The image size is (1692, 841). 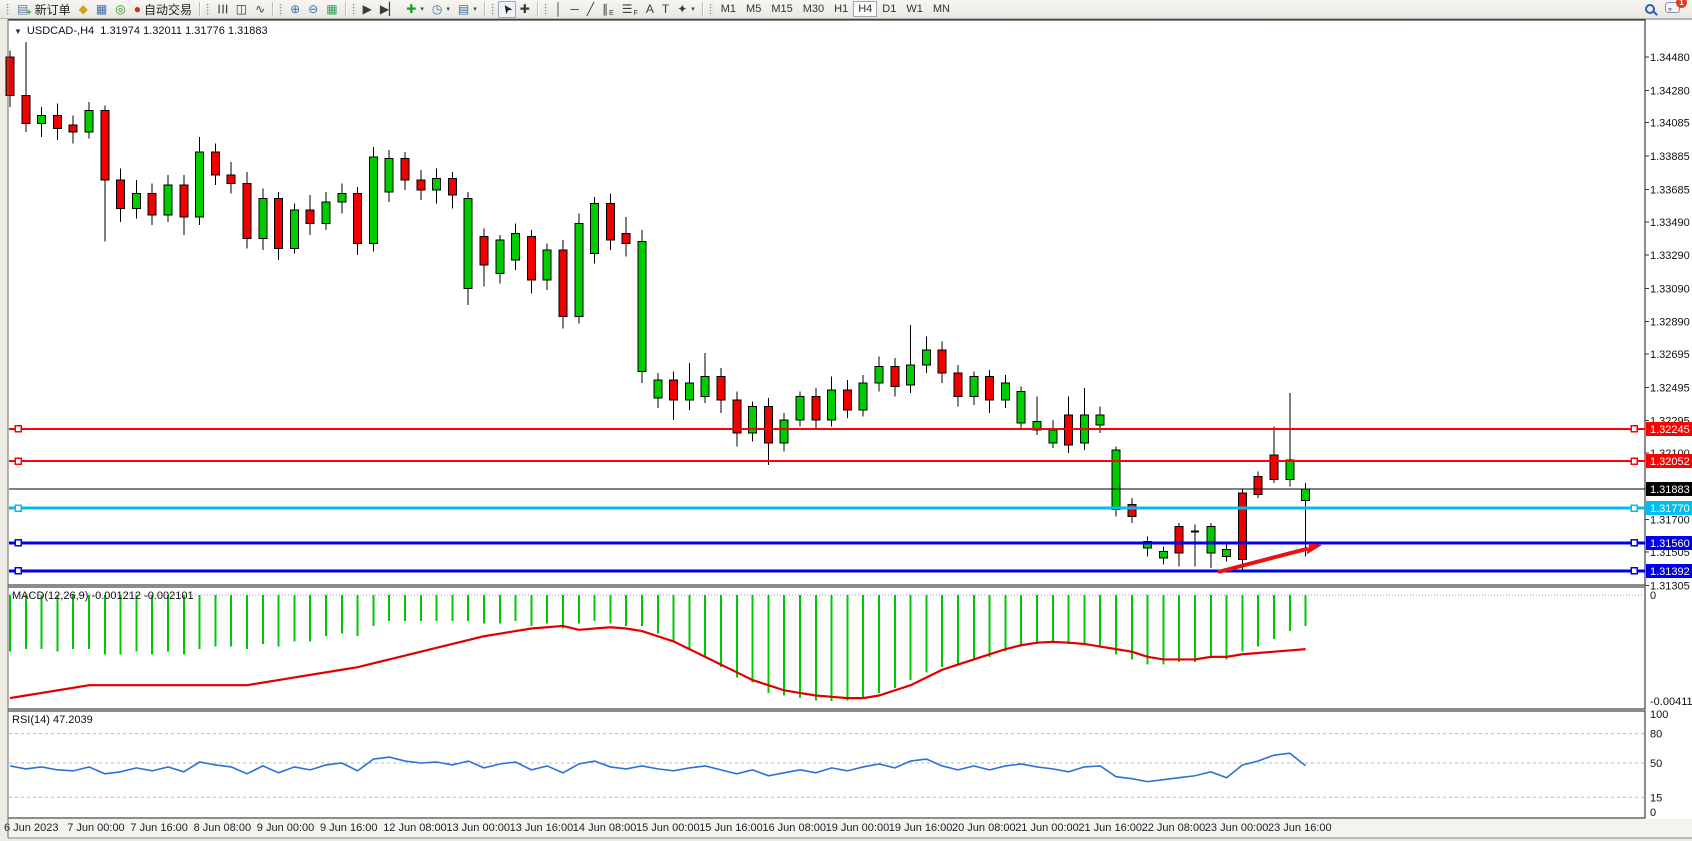 What do you see at coordinates (1670, 572) in the screenshot?
I see `price-badge-label: 1.31392` at bounding box center [1670, 572].